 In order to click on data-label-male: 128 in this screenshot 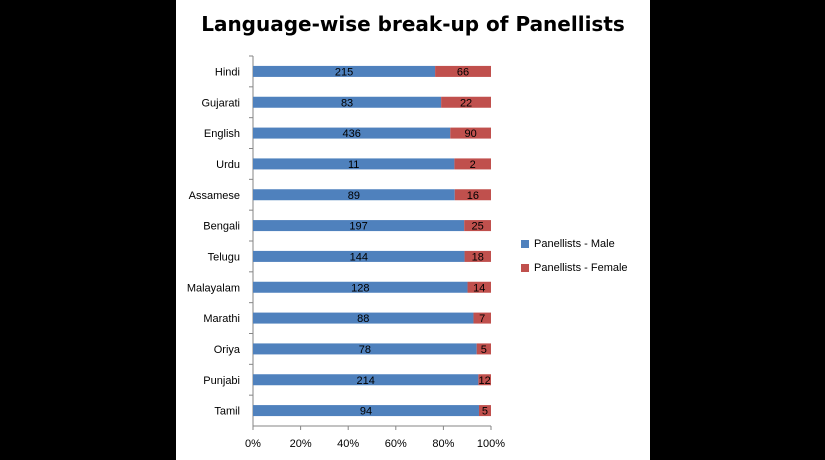, I will do `click(360, 288)`.